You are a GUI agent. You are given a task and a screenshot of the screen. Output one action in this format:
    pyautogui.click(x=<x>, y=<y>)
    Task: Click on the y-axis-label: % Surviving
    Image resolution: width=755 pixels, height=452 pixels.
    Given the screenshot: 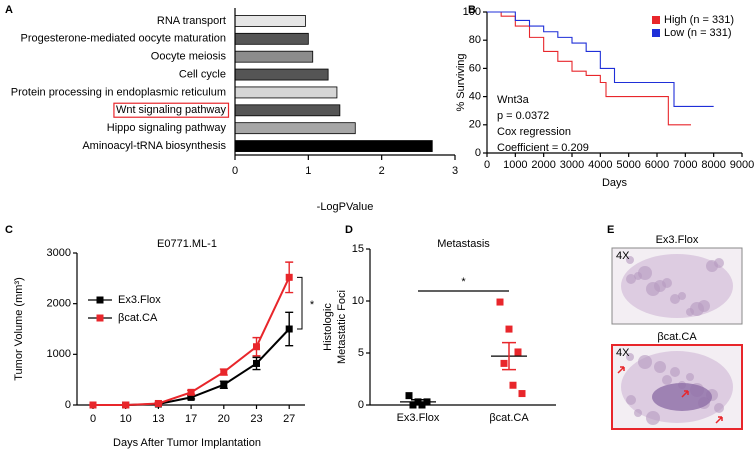 What is the action you would take?
    pyautogui.click(x=461, y=82)
    